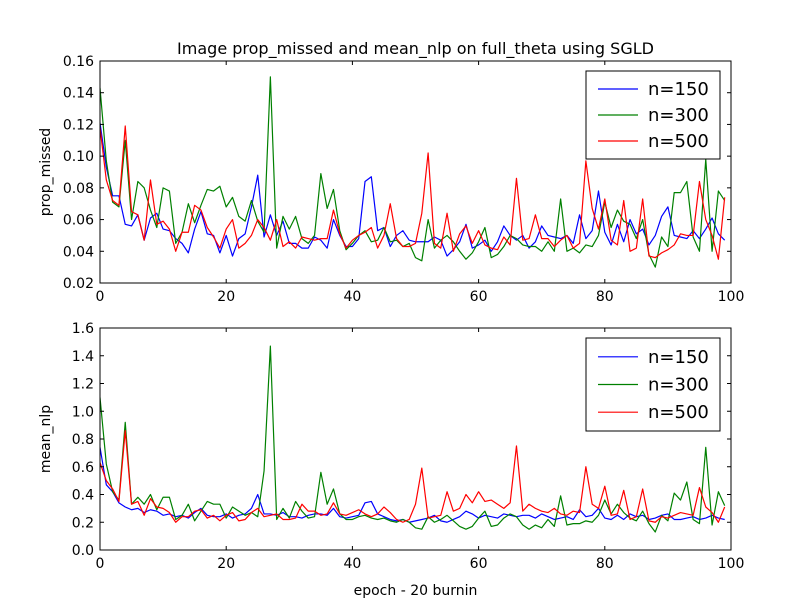 The height and width of the screenshot is (612, 812). What do you see at coordinates (83, 496) in the screenshot?
I see `y-tick-label: 0.4` at bounding box center [83, 496].